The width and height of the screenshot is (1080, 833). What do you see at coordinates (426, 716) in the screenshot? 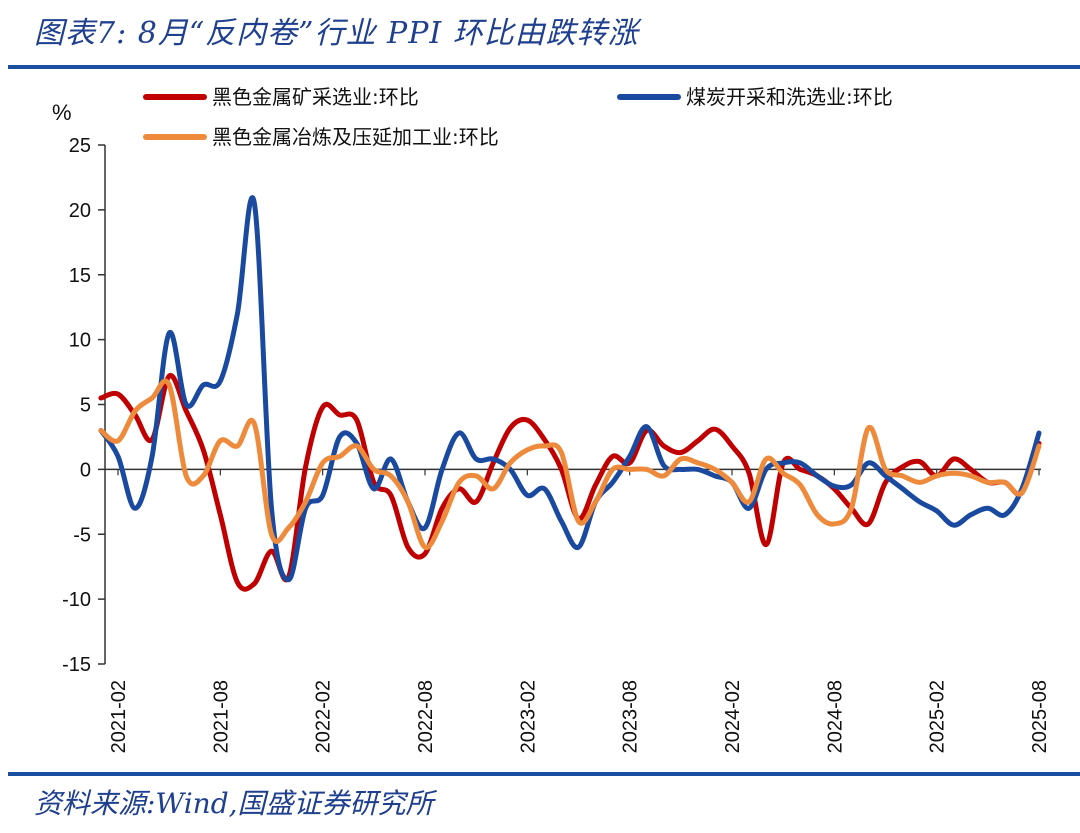
I see `x-tick-label: 2022-08` at bounding box center [426, 716].